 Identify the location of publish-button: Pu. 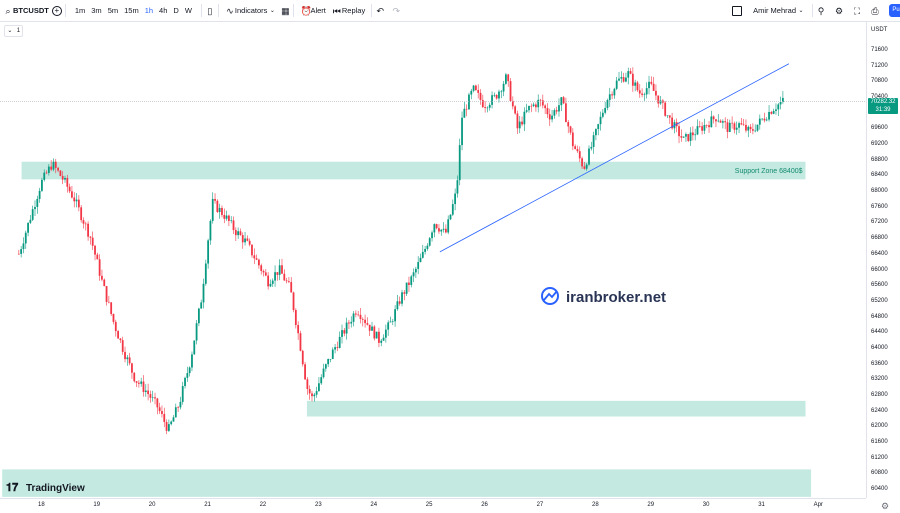
(894, 10).